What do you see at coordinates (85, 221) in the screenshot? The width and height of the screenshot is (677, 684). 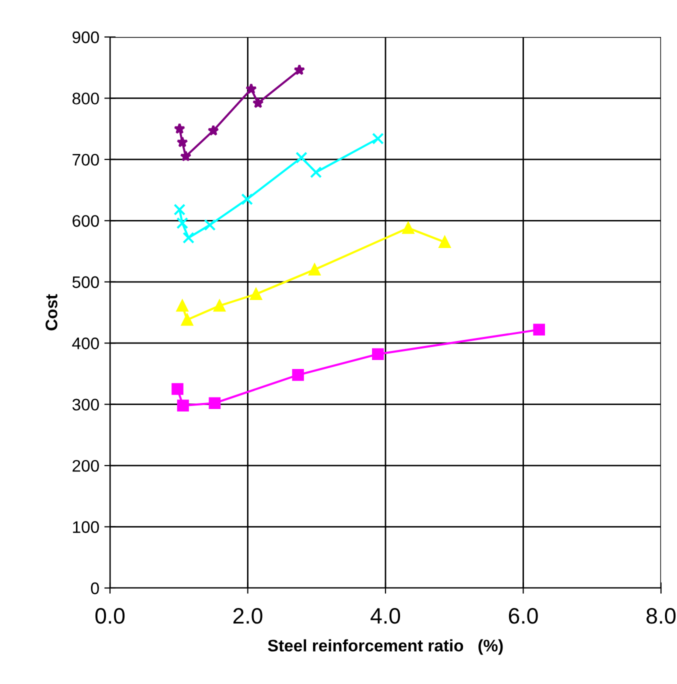 I see `y-tick-label: 600` at bounding box center [85, 221].